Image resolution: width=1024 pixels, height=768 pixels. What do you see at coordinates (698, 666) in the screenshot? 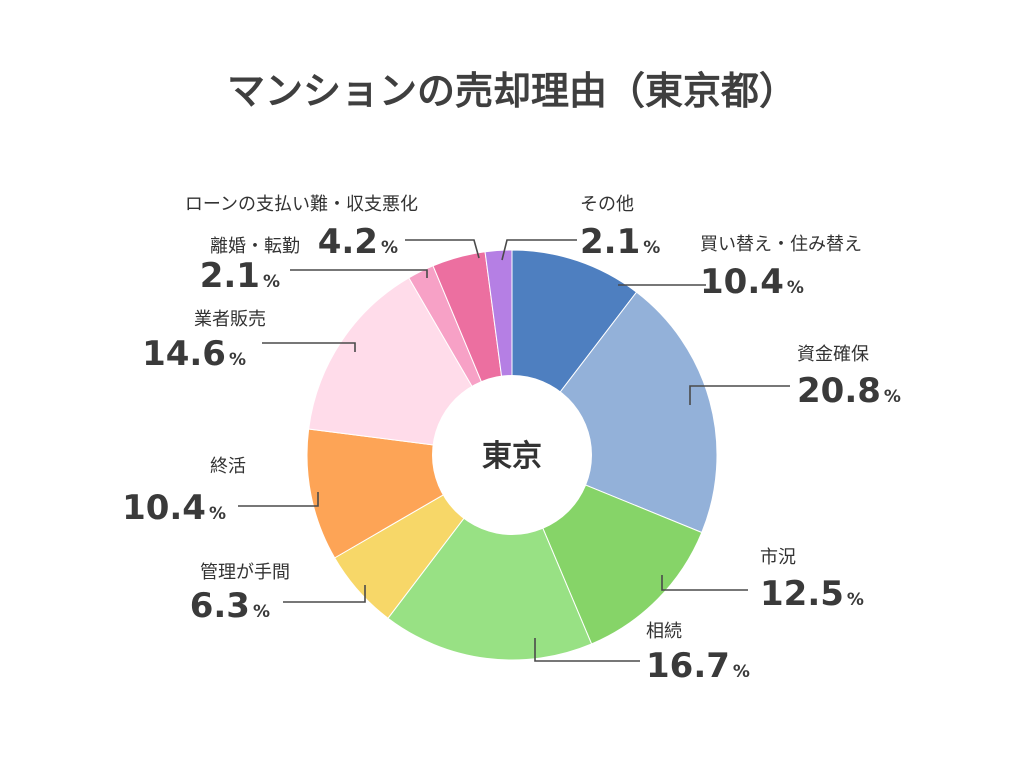
I see `slice-value-label: 16.7%` at bounding box center [698, 666].